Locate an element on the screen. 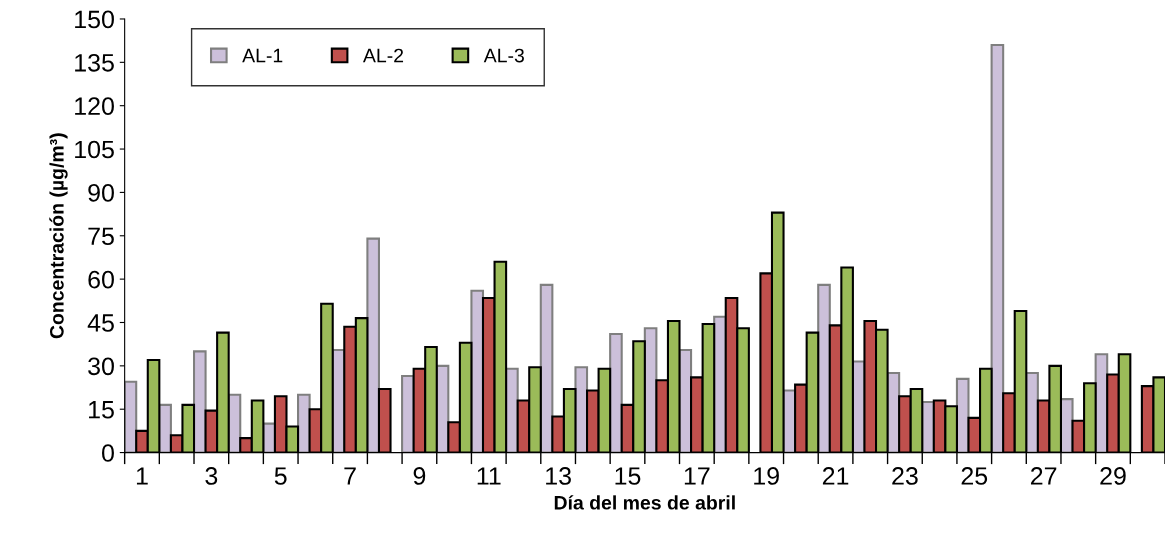 The width and height of the screenshot is (1165, 542). x-tick-label: 29 is located at coordinates (1113, 476).